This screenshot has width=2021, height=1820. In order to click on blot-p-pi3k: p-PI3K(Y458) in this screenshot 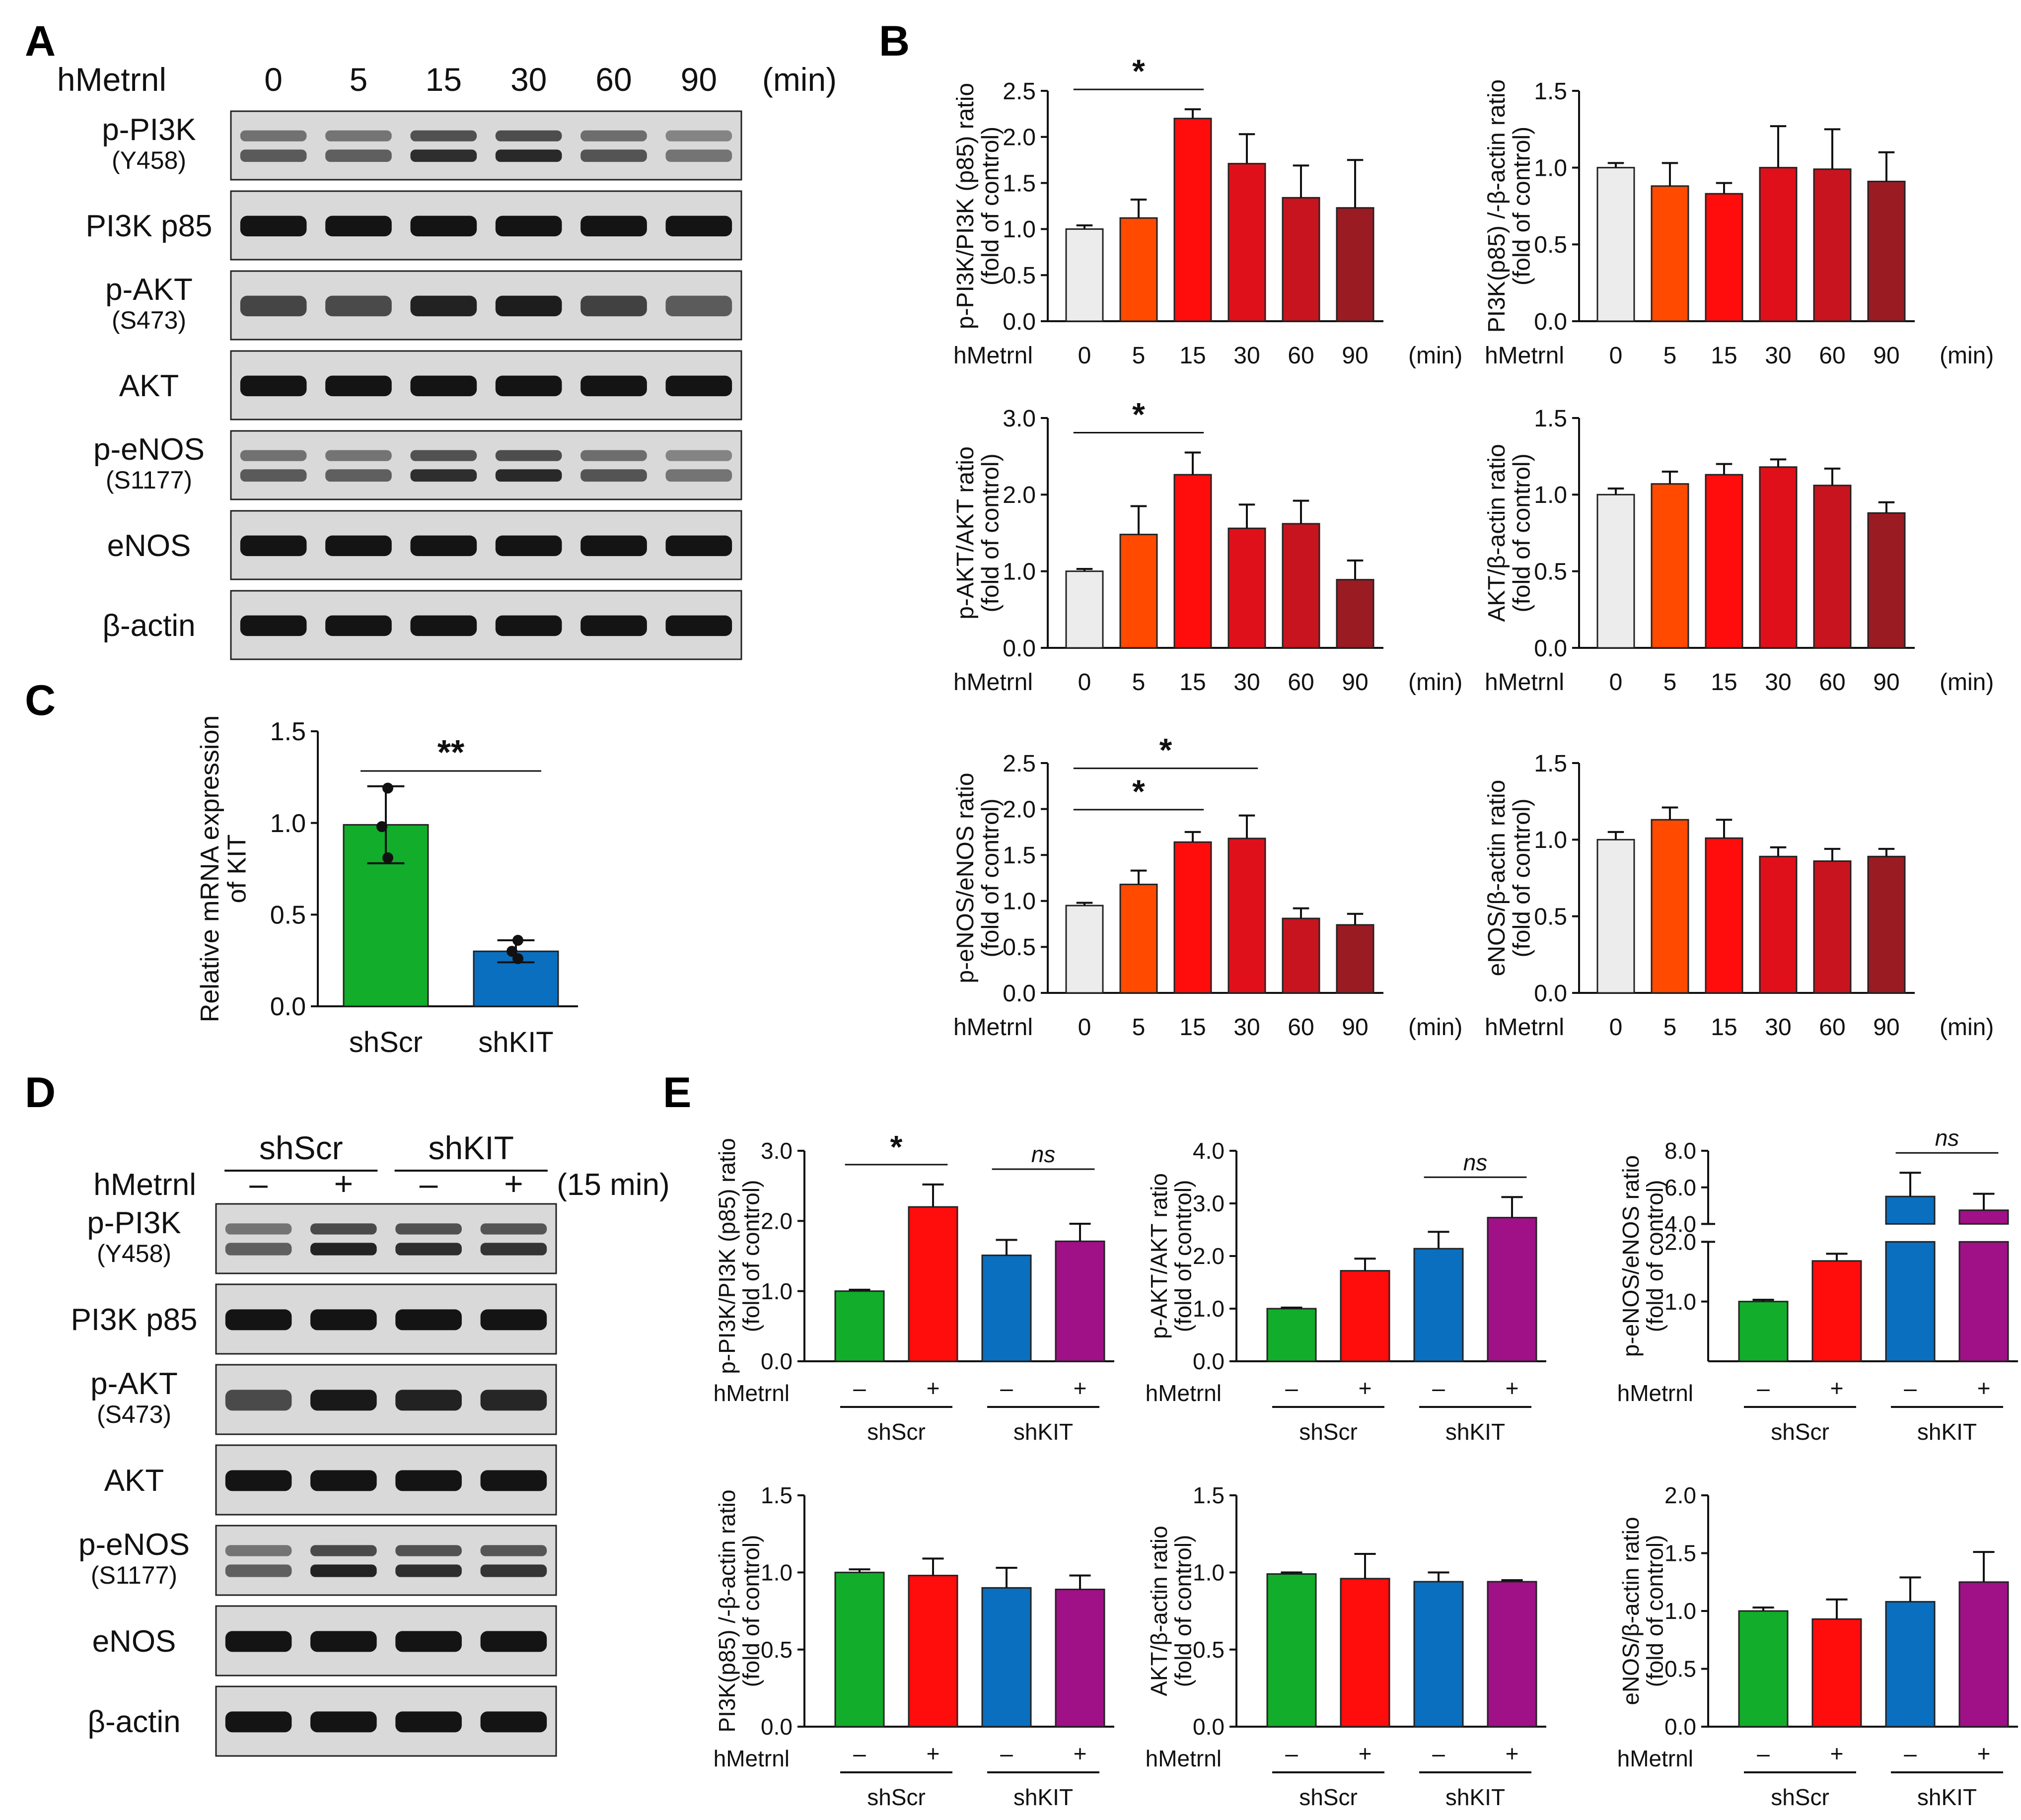, I will do `click(422, 145)`.